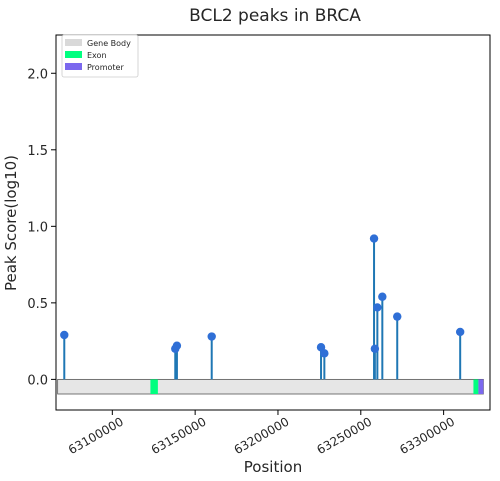 Image resolution: width=500 pixels, height=481 pixels. I want to click on legend-label-promoter: Promoter, so click(105, 67).